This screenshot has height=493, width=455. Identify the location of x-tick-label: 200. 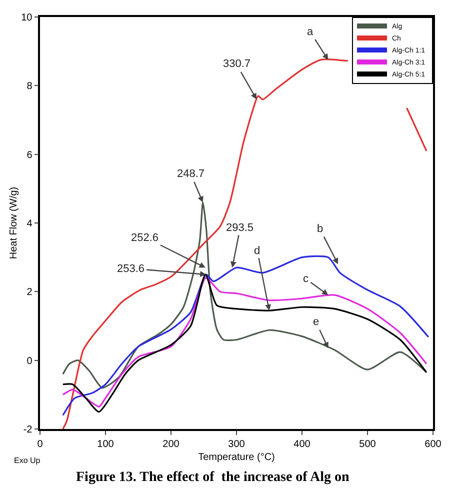
(171, 444).